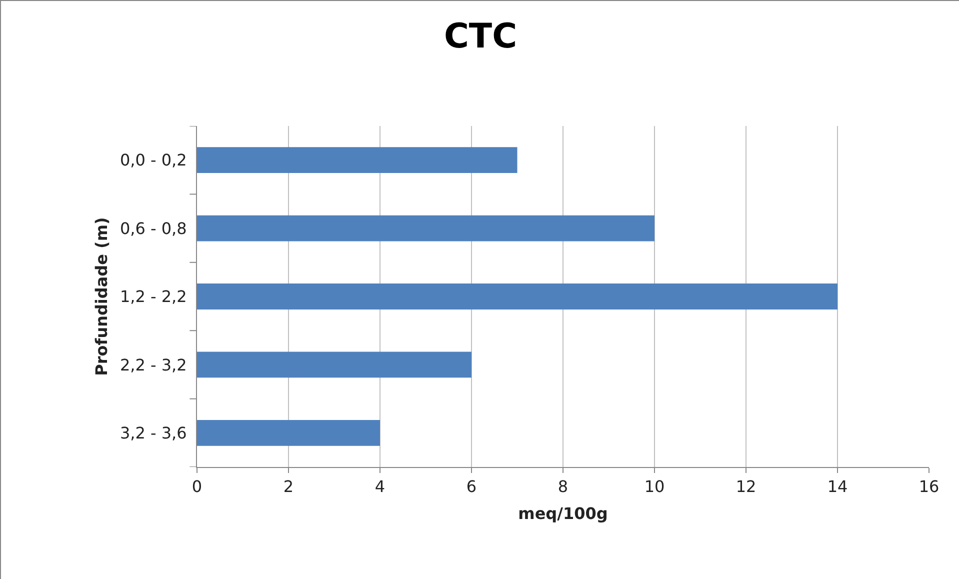 Image resolution: width=959 pixels, height=579 pixels. Describe the element at coordinates (563, 486) in the screenshot. I see `x-tick-label: 8` at that location.